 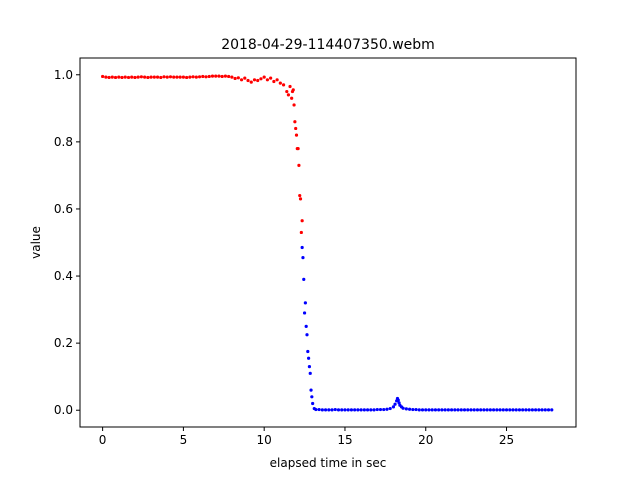 I want to click on x-tick-label: 25, so click(x=506, y=440).